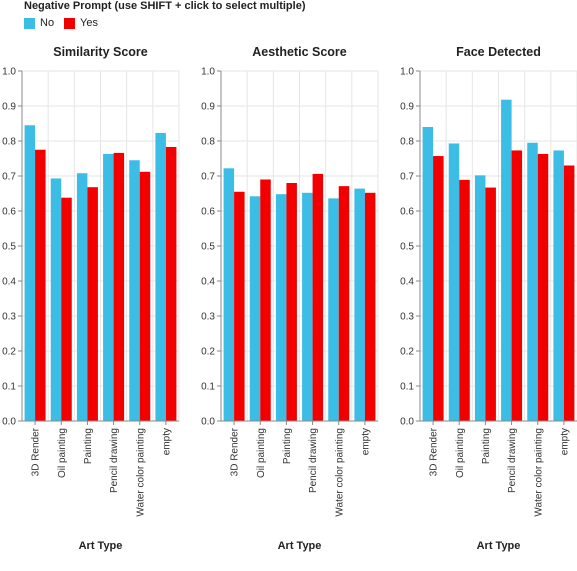 This screenshot has height=571, width=577. I want to click on chart-title: Face Detected, so click(498, 52).